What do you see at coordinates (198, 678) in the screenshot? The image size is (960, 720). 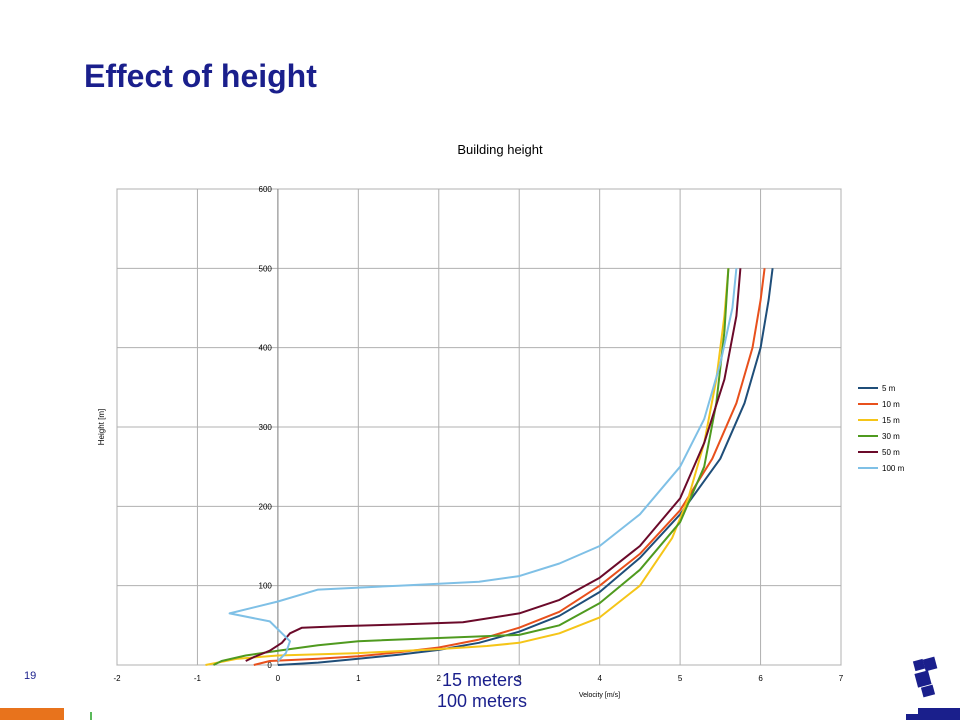 I see `x-tick-label: -1` at bounding box center [198, 678].